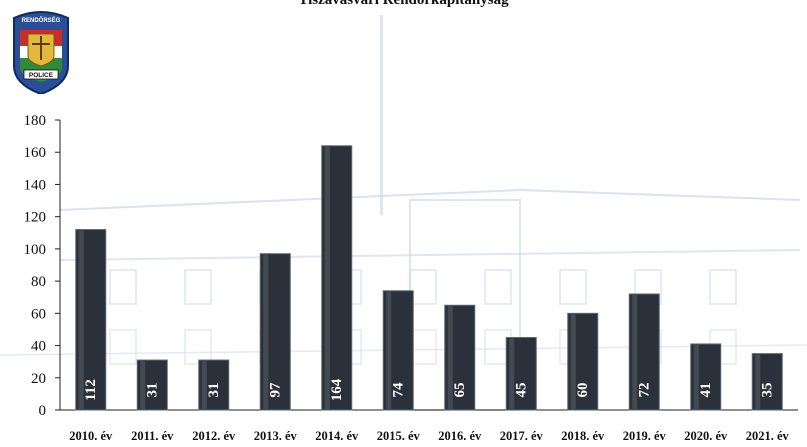  What do you see at coordinates (41, 75) in the screenshot?
I see `svg-text: POLICE` at bounding box center [41, 75].